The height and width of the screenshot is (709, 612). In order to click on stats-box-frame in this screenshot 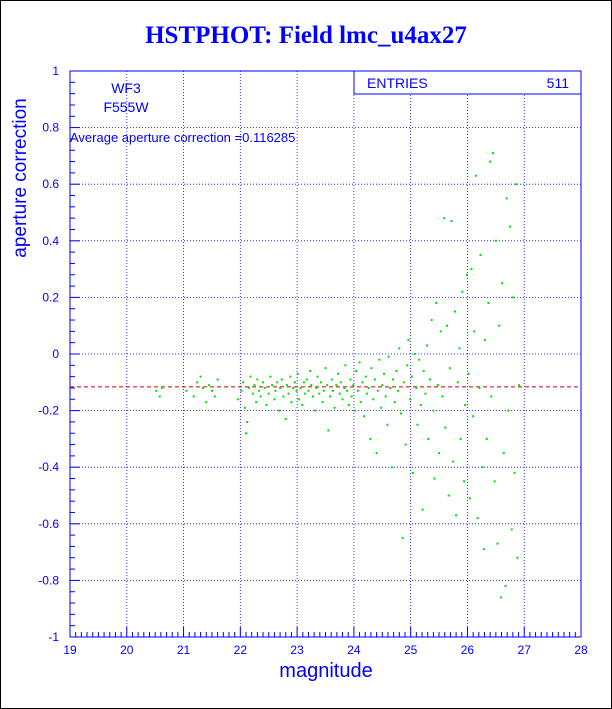, I will do `click(467, 82)`.